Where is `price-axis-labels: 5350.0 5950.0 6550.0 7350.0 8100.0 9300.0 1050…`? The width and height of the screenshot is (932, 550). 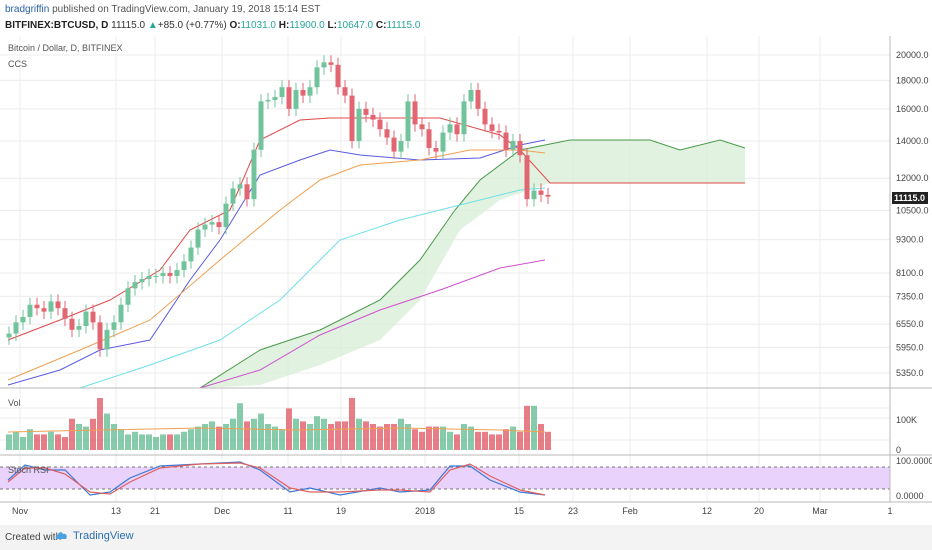
price-axis-labels: 5350.0 5950.0 6550.0 7350.0 8100.0 9300.0 1050… is located at coordinates (912, 214).